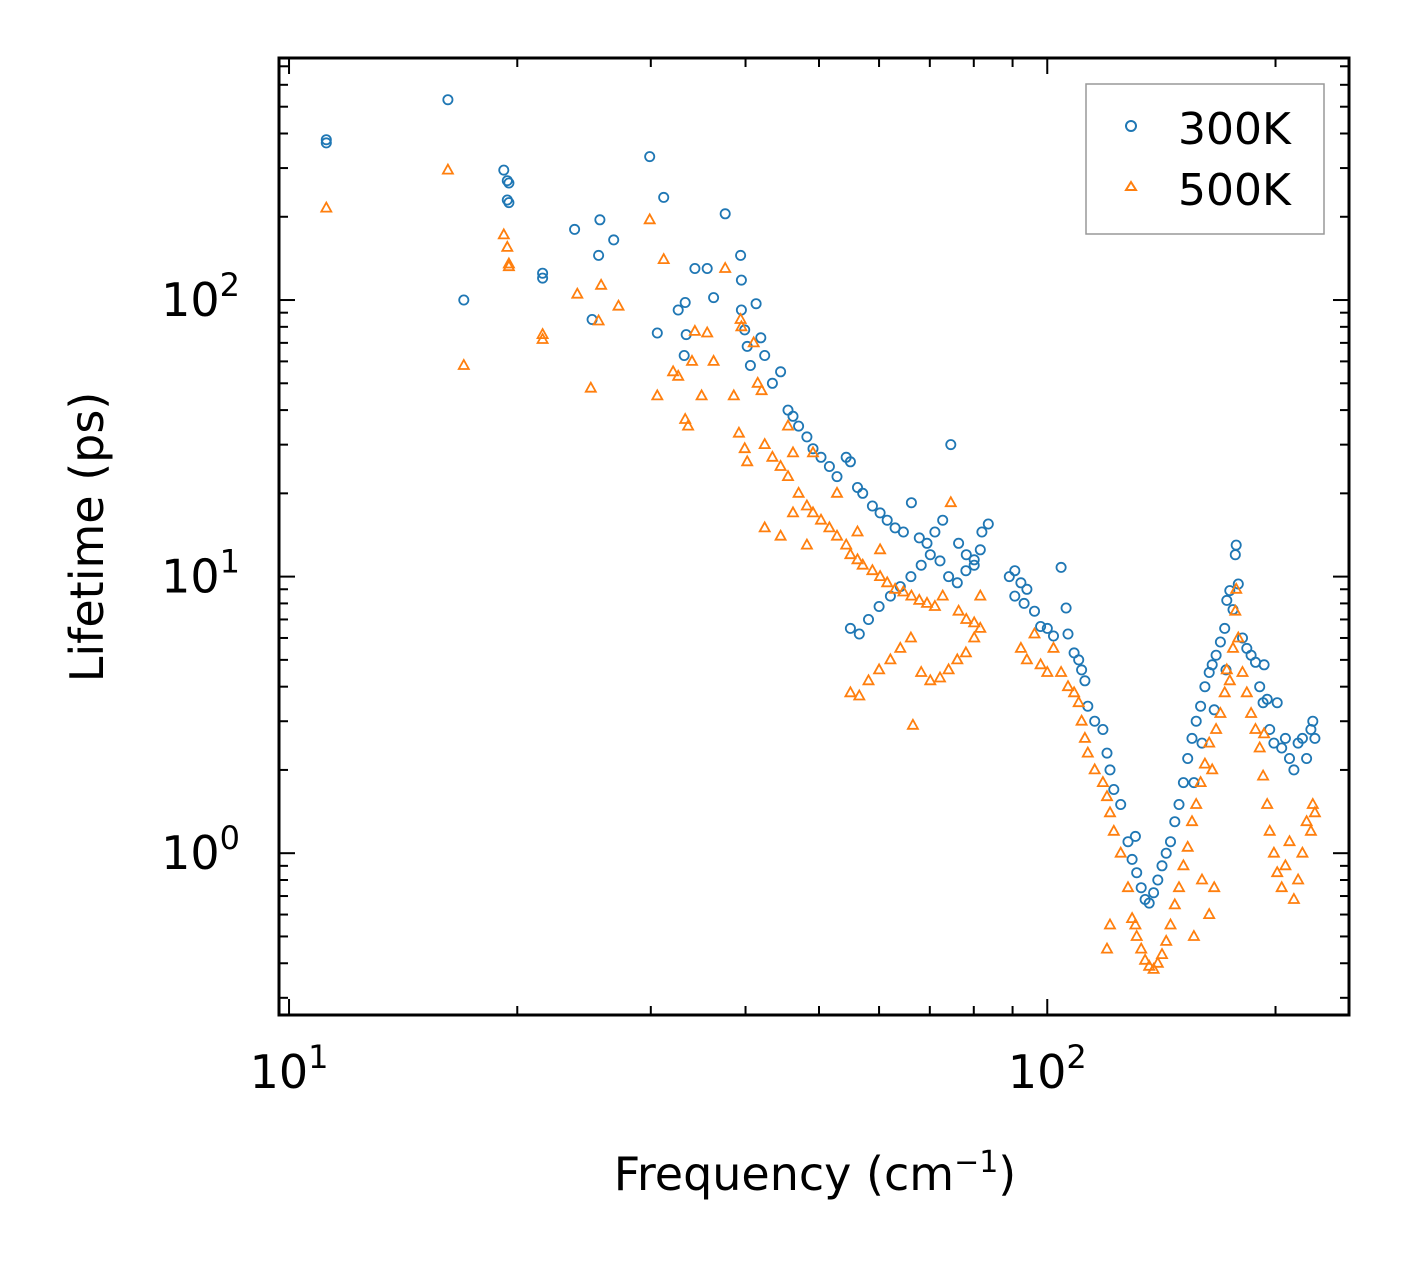 This screenshot has width=1408, height=1265. I want to click on x-tick-label: 10¹, so click(289, 1068).